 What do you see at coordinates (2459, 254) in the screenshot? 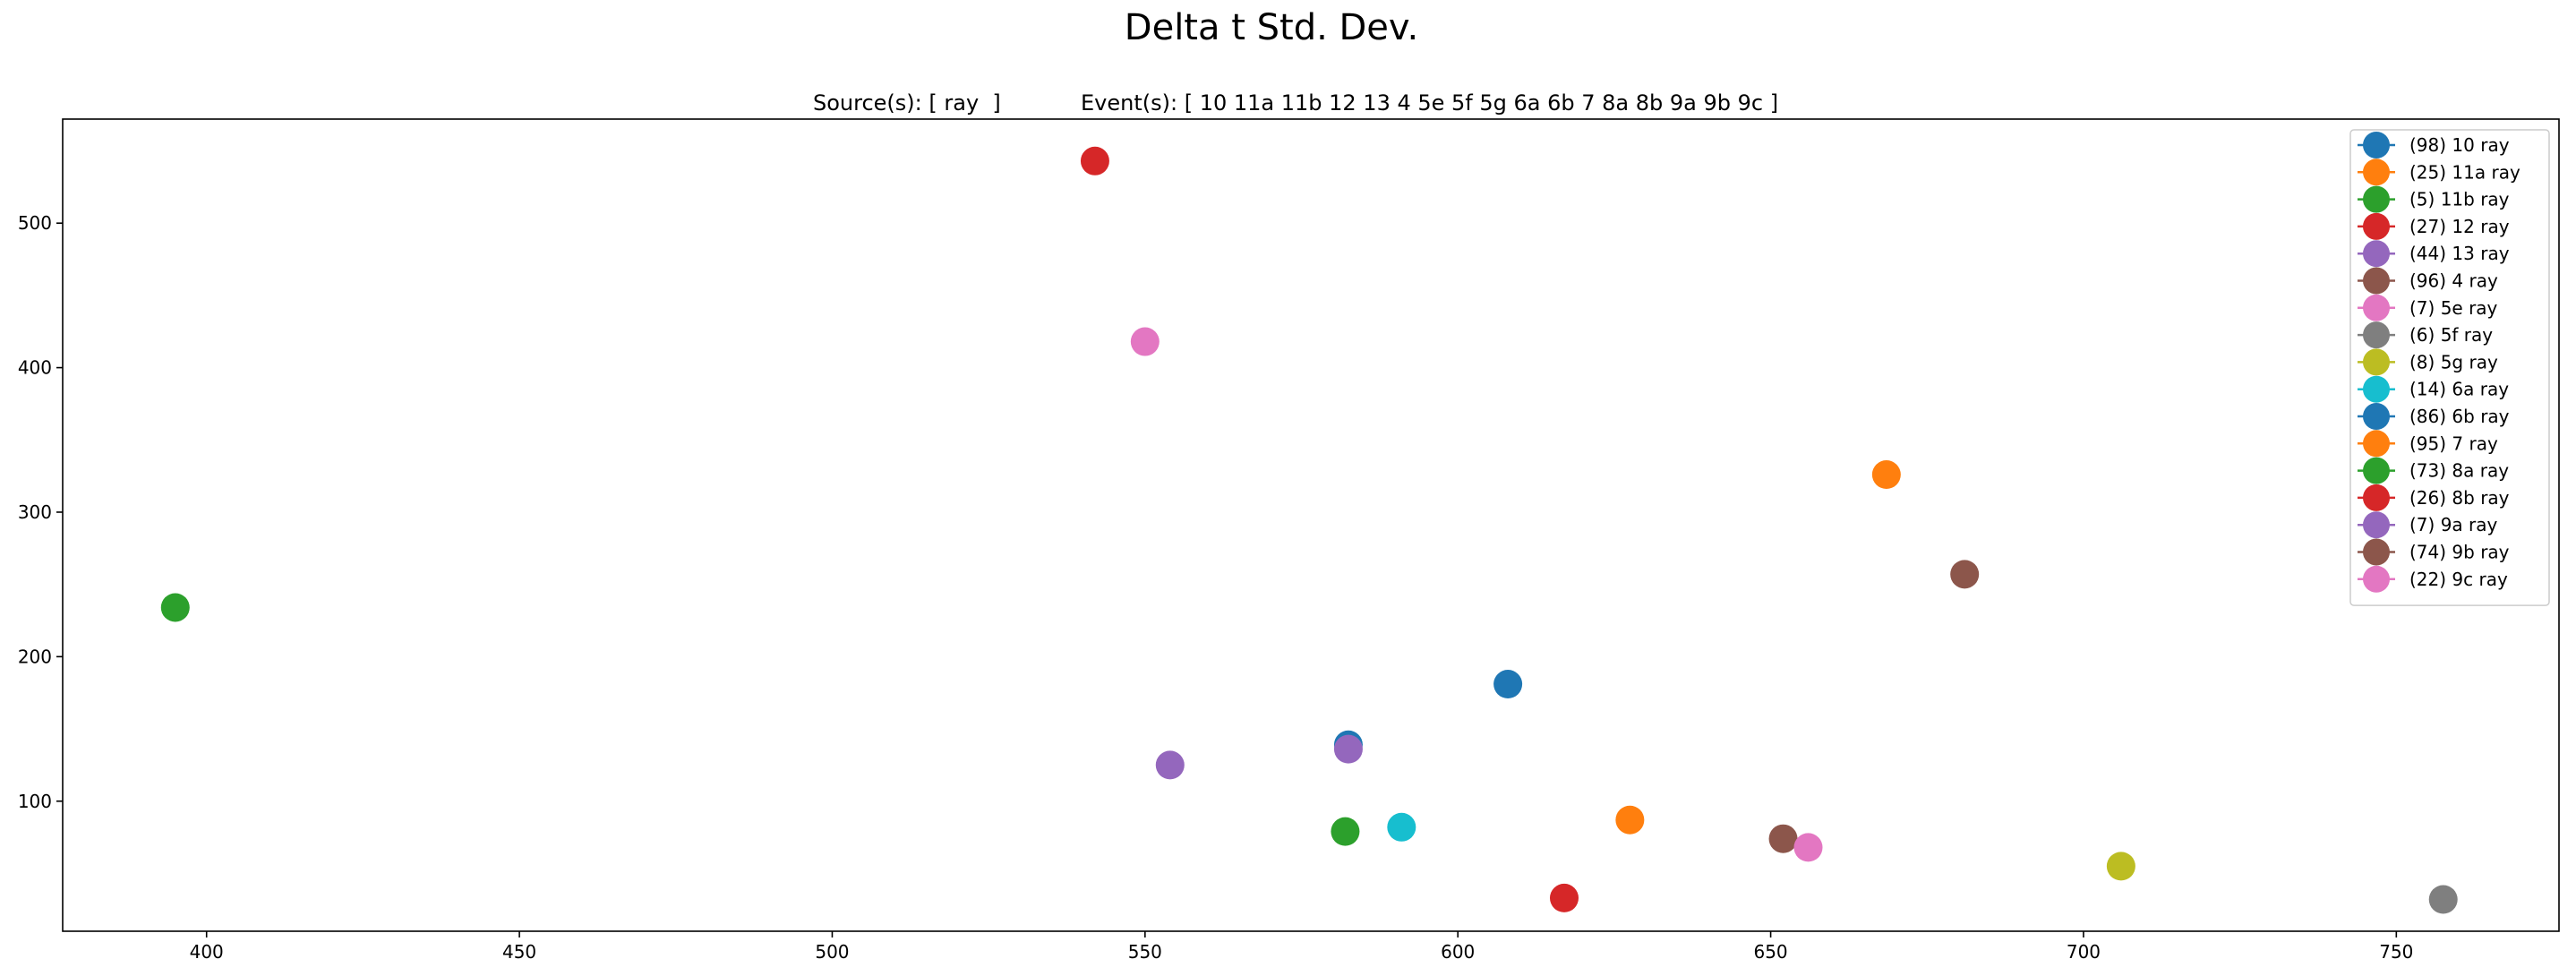
I see `legend-label: (44) 13 ray` at bounding box center [2459, 254].